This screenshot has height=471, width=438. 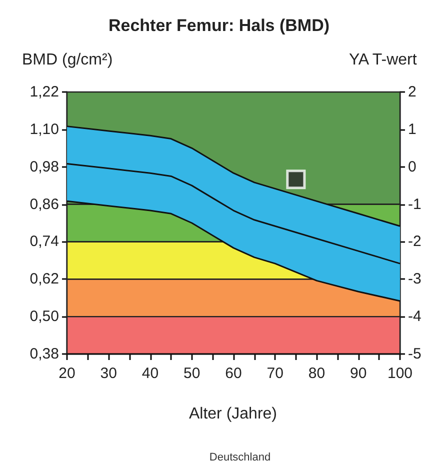 I want to click on y2-axis-title: YA T-wert, so click(x=383, y=60).